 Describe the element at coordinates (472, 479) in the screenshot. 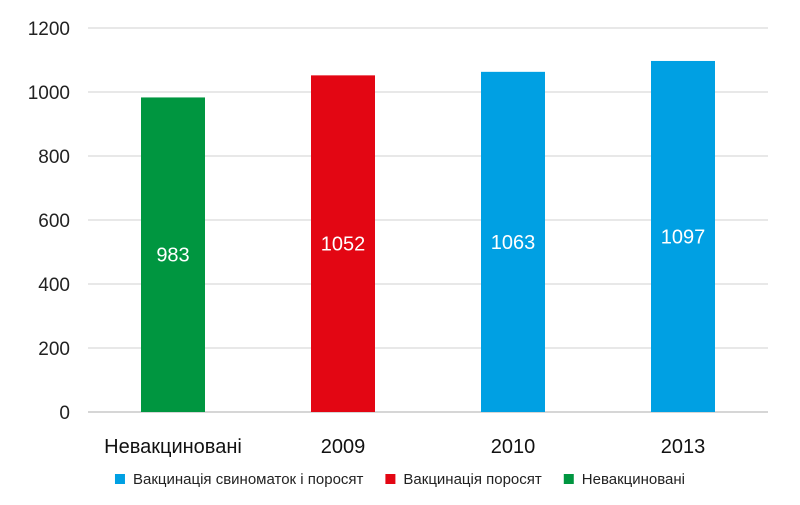

I see `legend-label: Вакцинація поросят` at that location.